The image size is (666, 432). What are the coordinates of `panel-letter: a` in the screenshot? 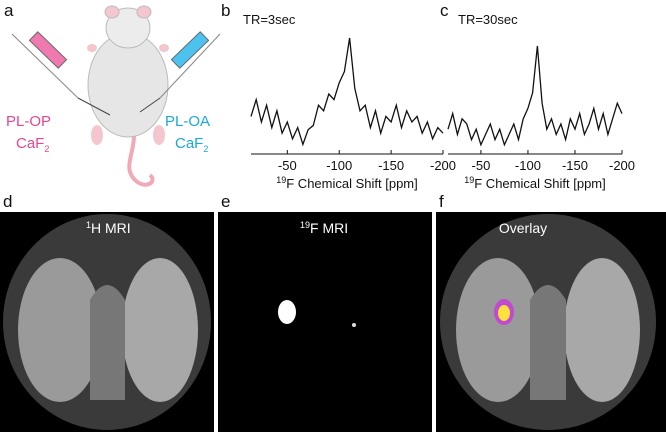 It's located at (9, 10).